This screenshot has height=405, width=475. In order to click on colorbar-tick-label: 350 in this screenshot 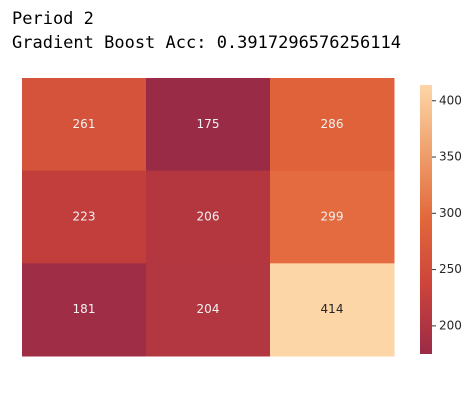, I will do `click(450, 157)`.